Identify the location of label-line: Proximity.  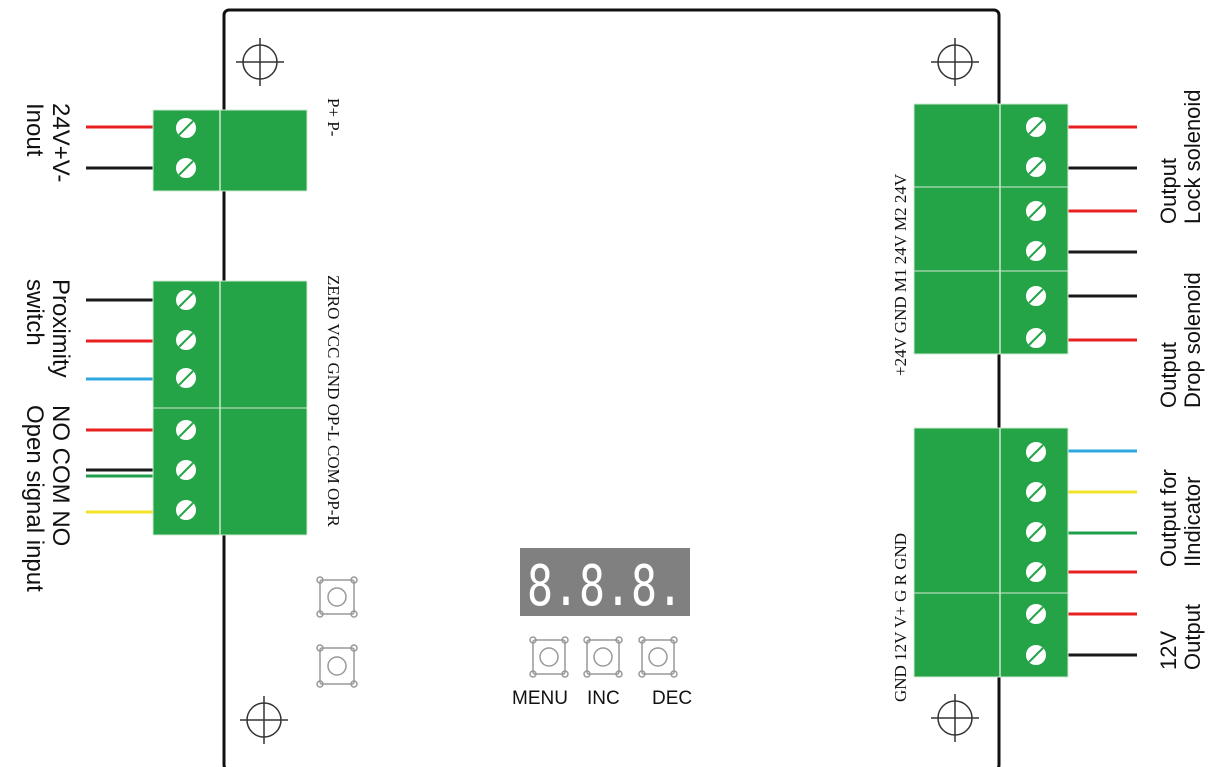
(60, 328).